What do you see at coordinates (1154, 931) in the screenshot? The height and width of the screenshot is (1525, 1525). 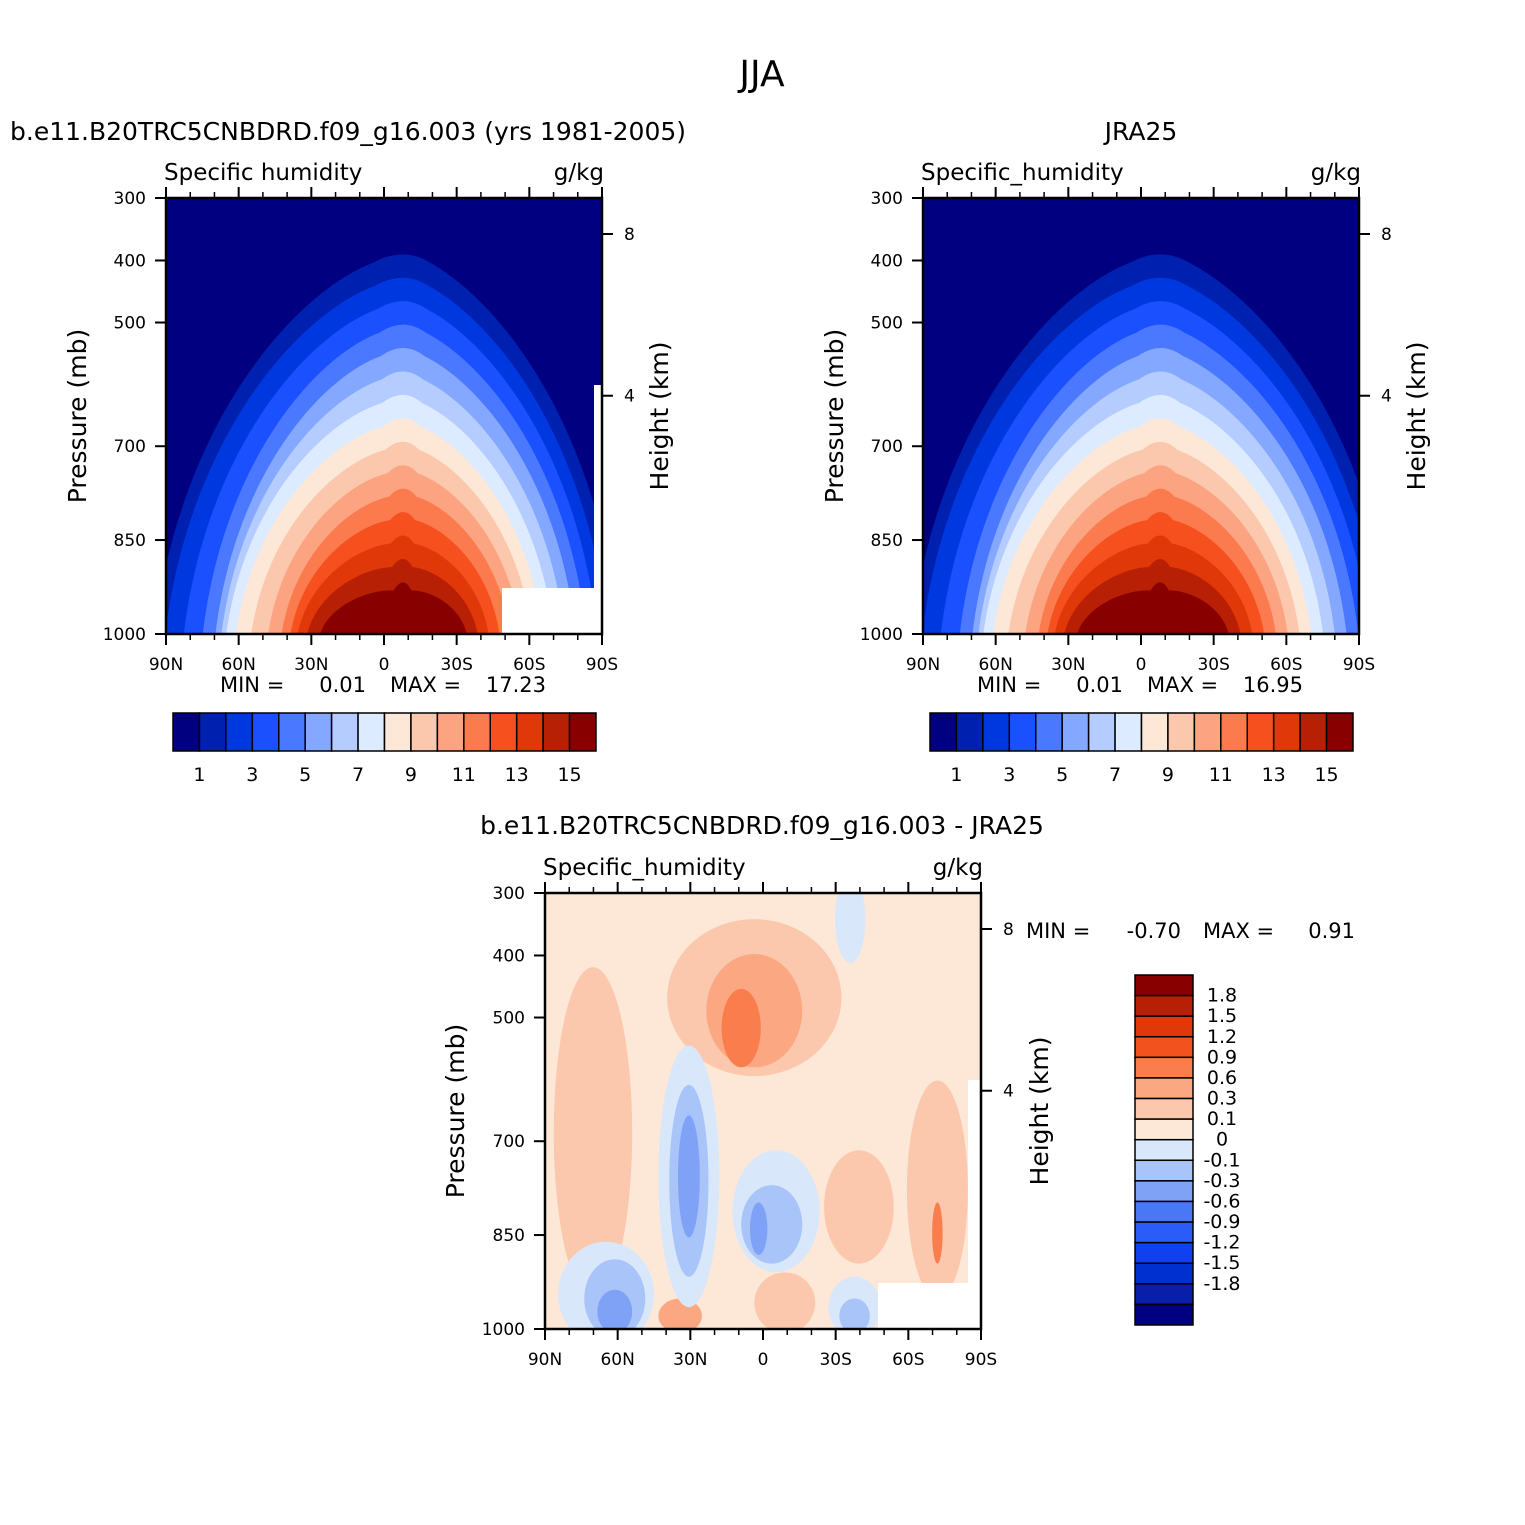 I see `panel-difference-min-value: -0.70` at bounding box center [1154, 931].